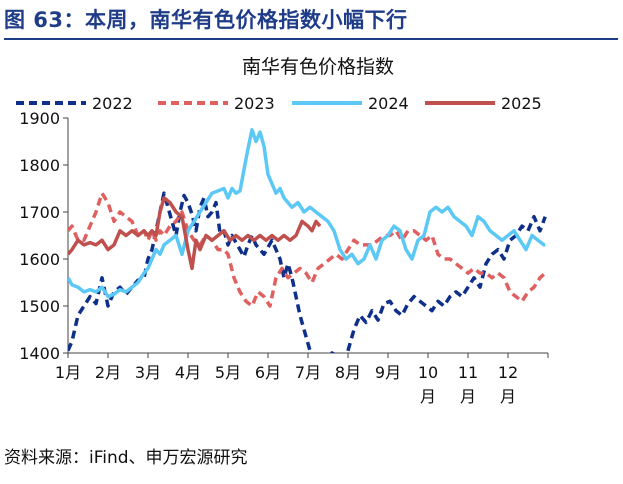 The width and height of the screenshot is (623, 484). Describe the element at coordinates (279, 103) in the screenshot. I see `legend: 2022 2023 2024 2025` at that location.